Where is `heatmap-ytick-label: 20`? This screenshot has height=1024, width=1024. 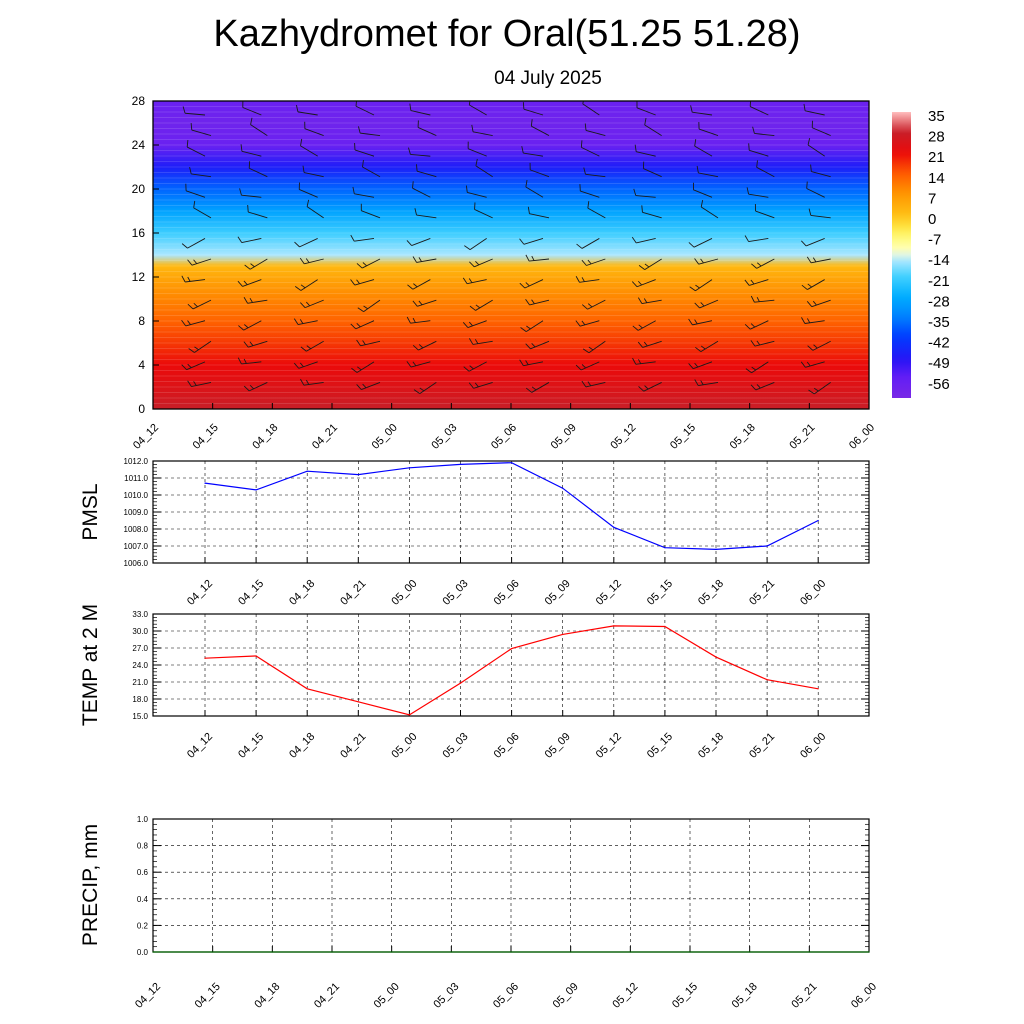
heatmap-ytick-label: 20 is located at coordinates (139, 189).